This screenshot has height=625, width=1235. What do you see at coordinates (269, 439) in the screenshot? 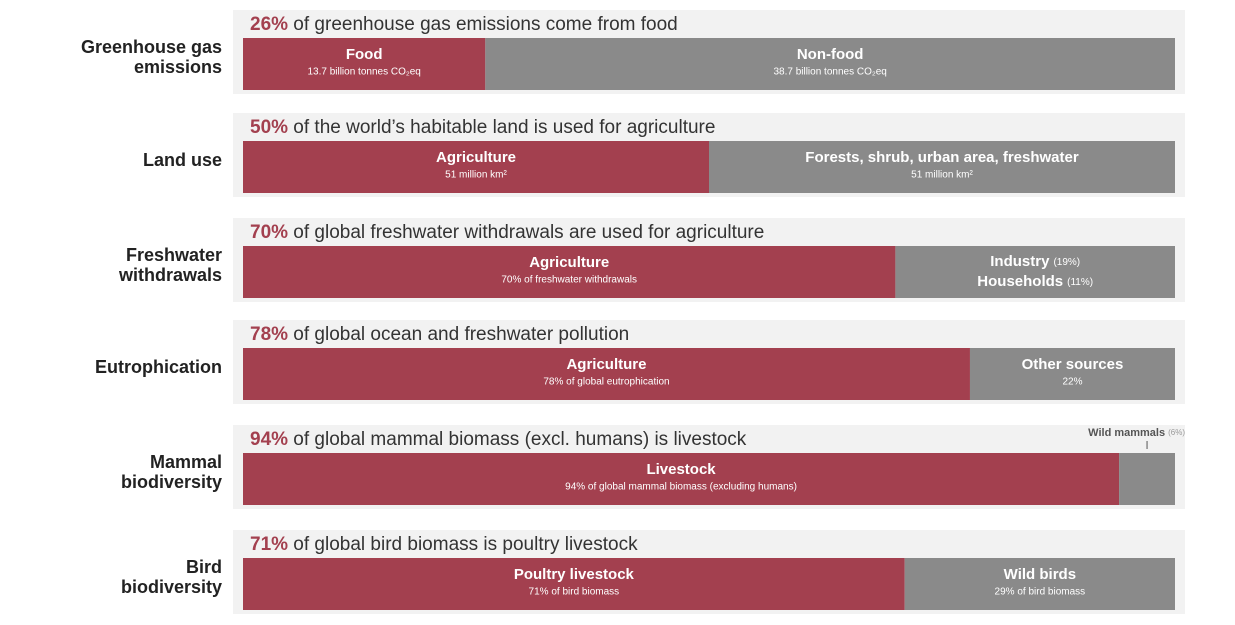
I see `title-highlight: 94%` at bounding box center [269, 439].